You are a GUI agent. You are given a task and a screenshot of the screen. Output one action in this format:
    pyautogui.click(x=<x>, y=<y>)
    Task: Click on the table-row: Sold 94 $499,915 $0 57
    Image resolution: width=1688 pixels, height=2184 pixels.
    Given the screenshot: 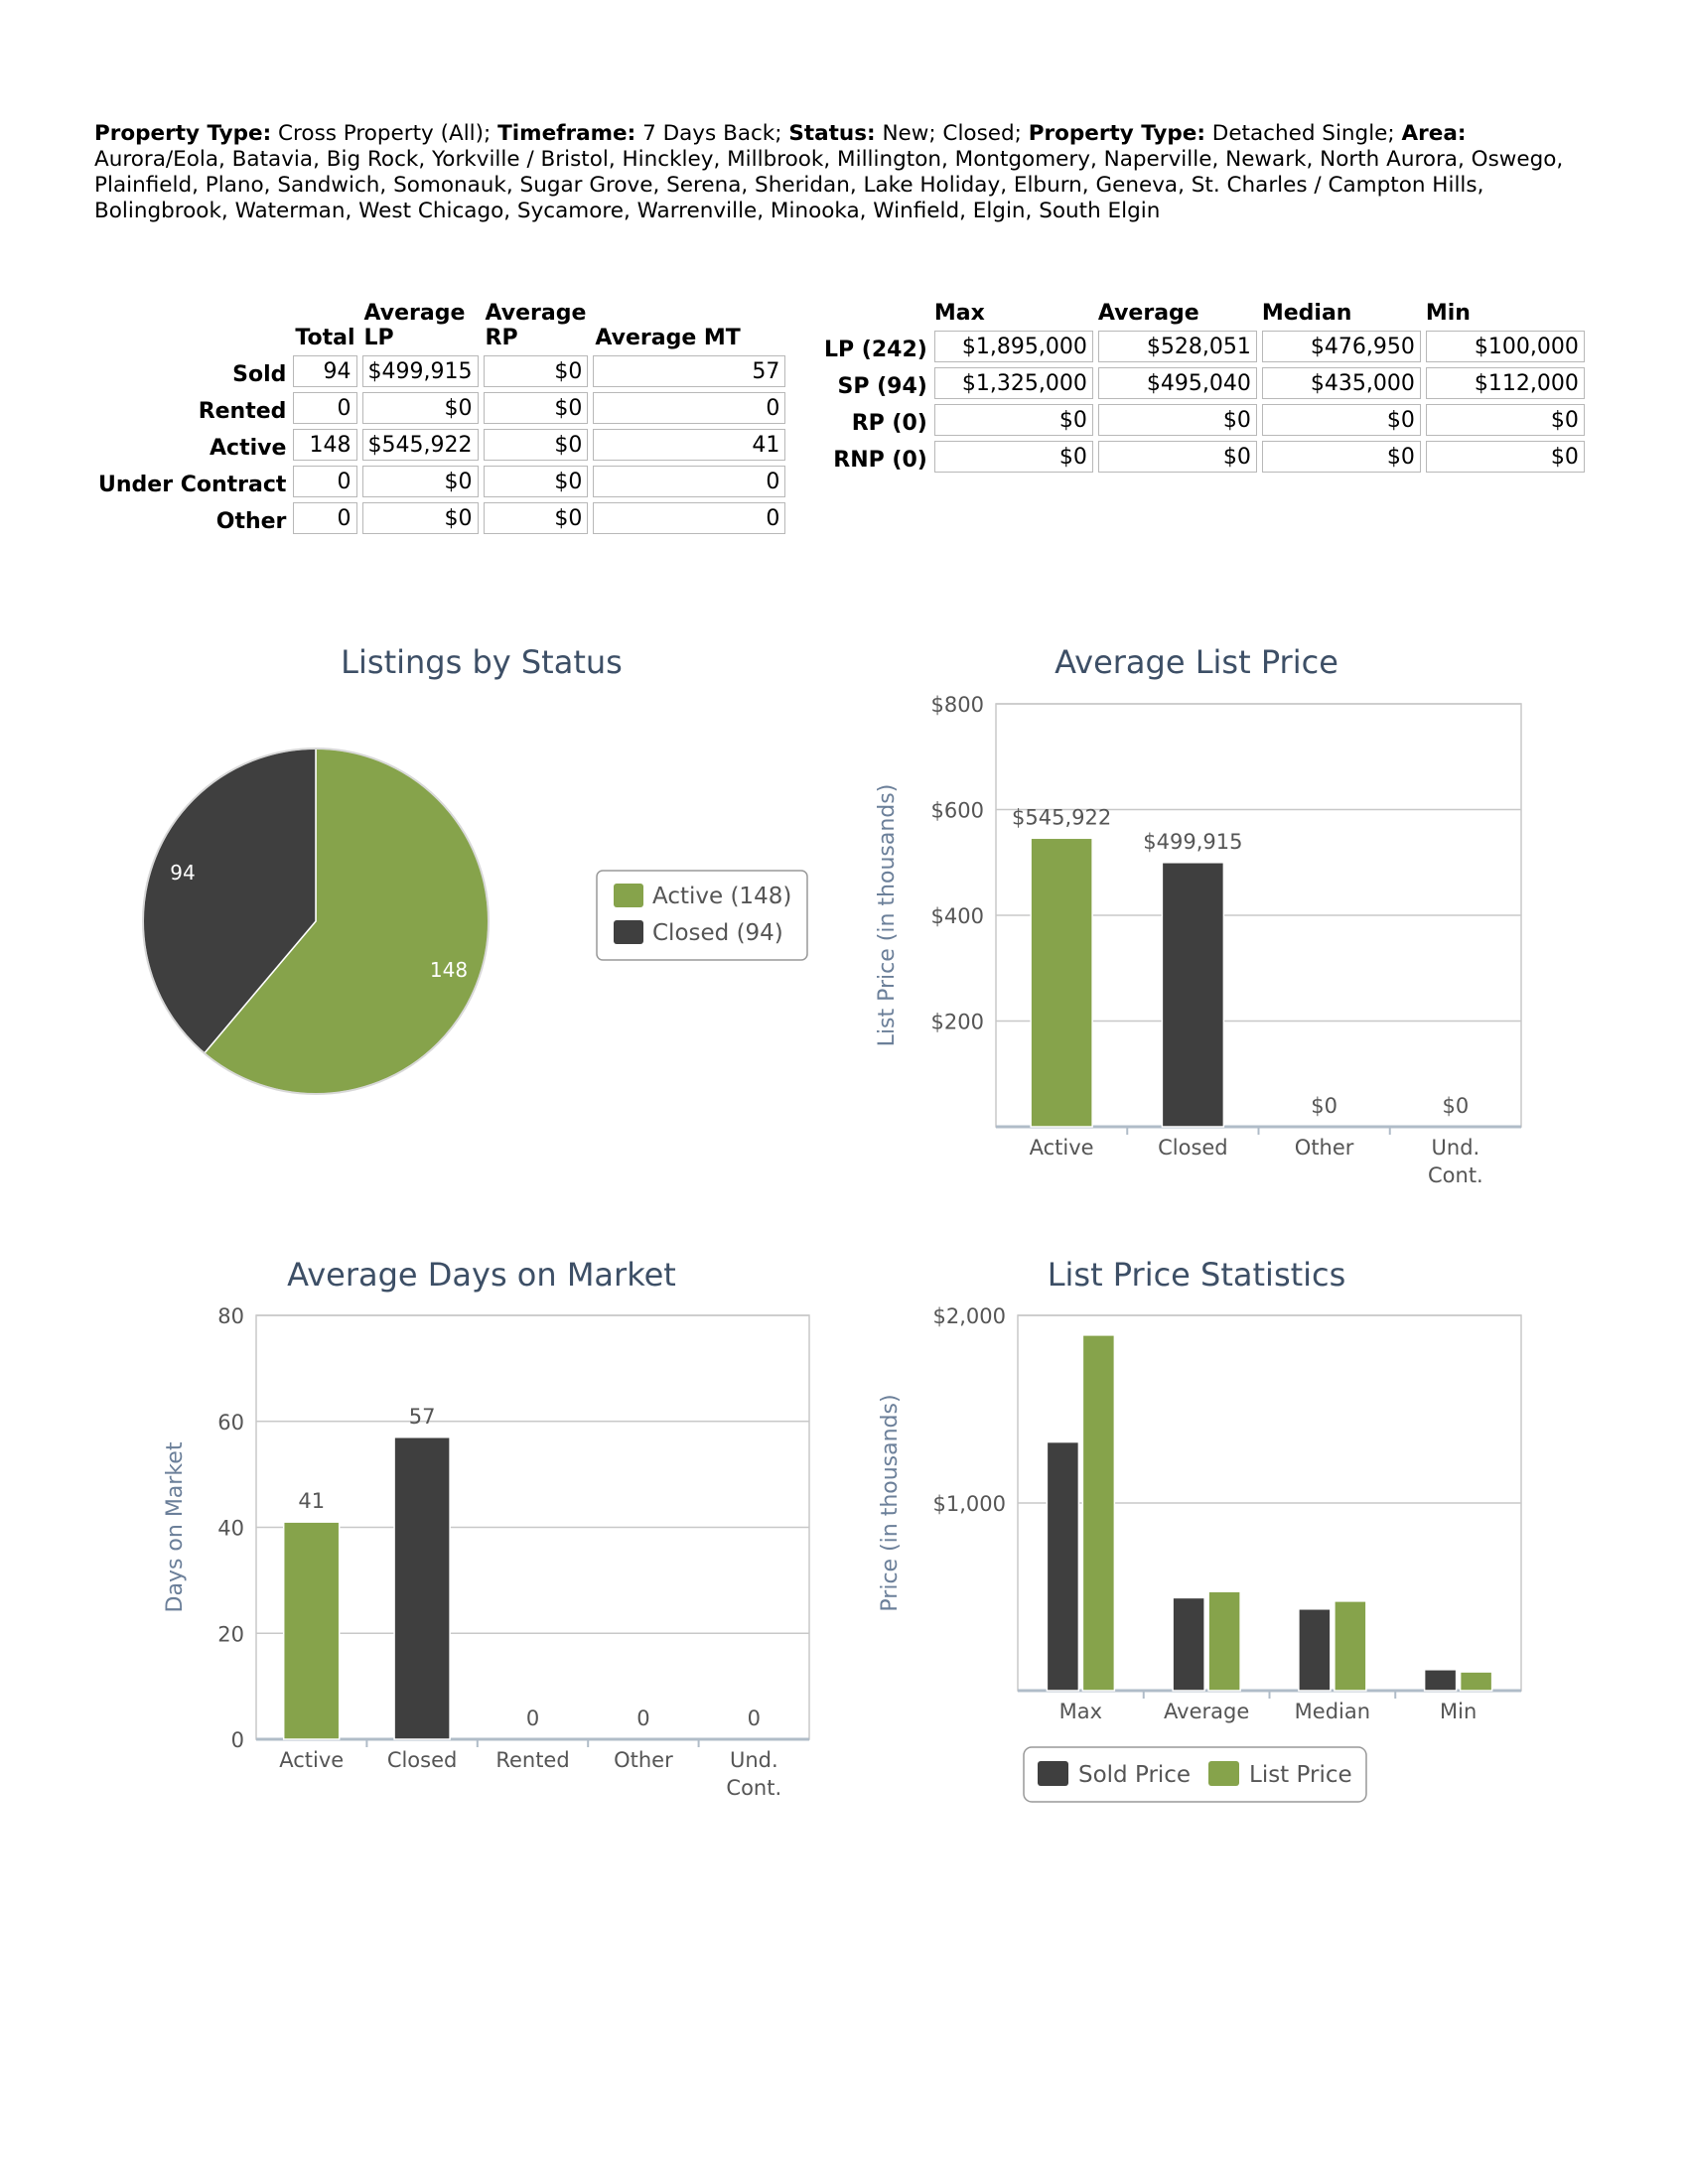 What is the action you would take?
    pyautogui.click(x=441, y=371)
    